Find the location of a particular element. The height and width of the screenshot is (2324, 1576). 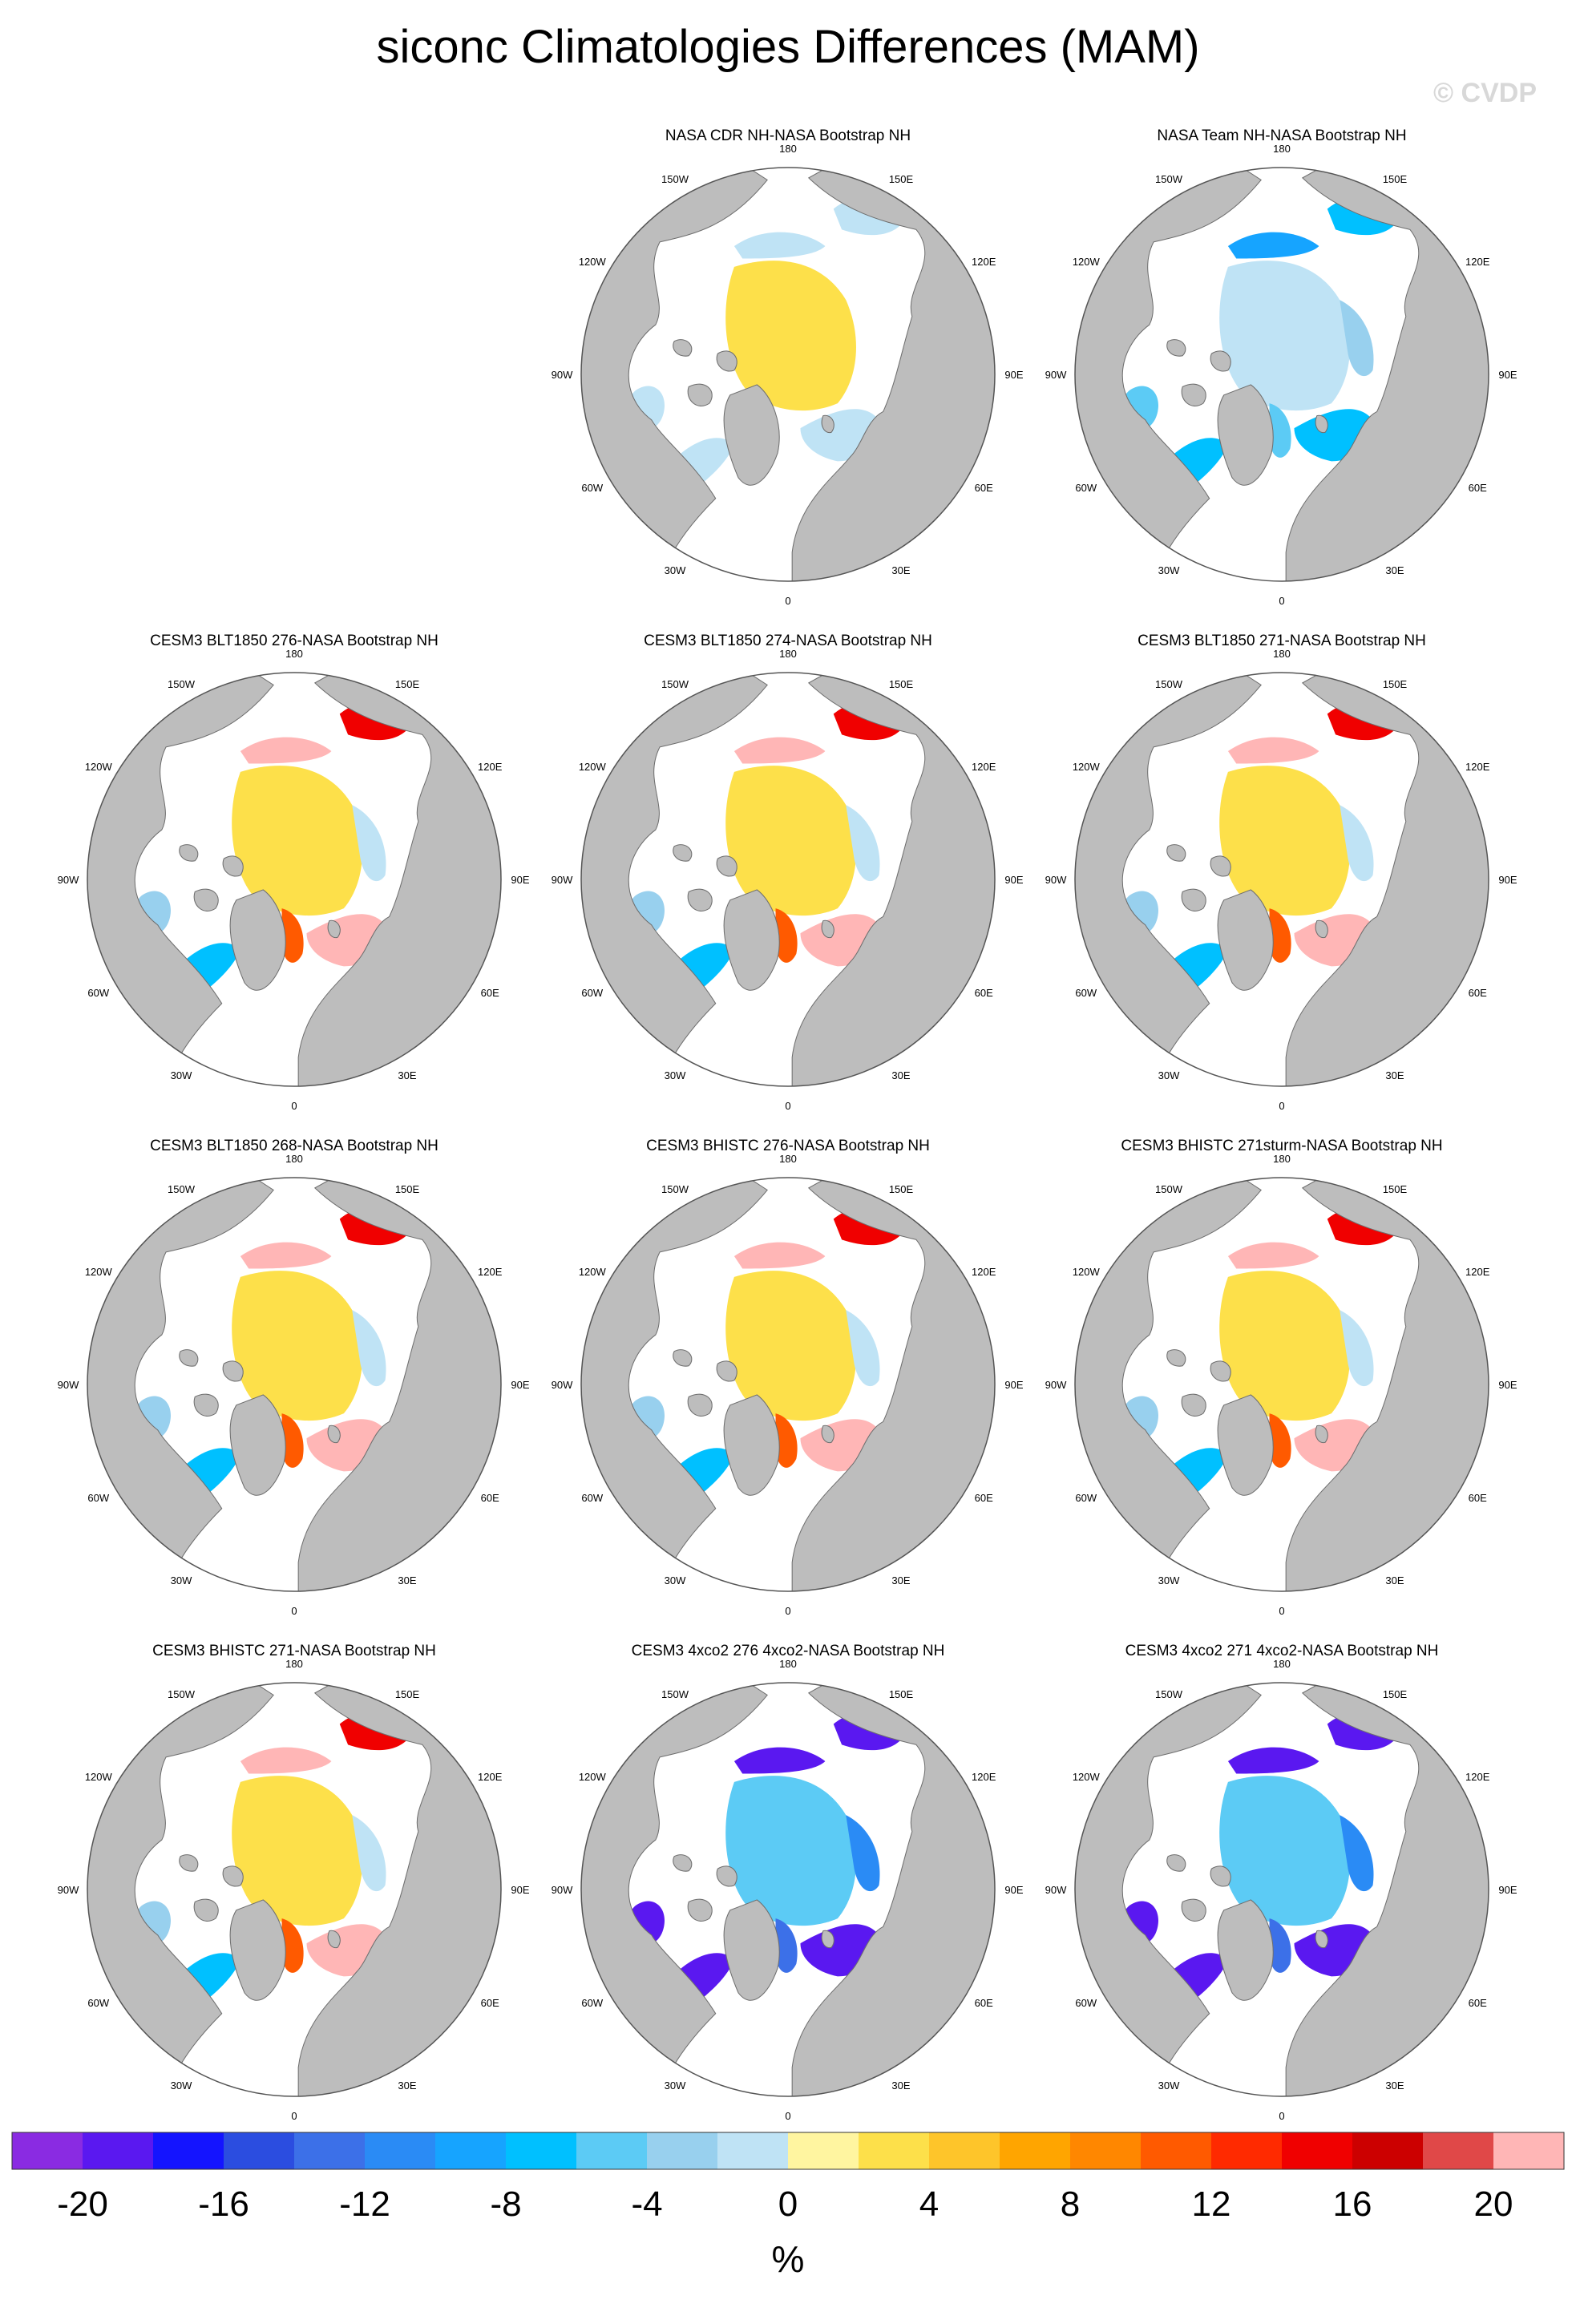

colorbar-tick-label: 4 is located at coordinates (929, 2204).